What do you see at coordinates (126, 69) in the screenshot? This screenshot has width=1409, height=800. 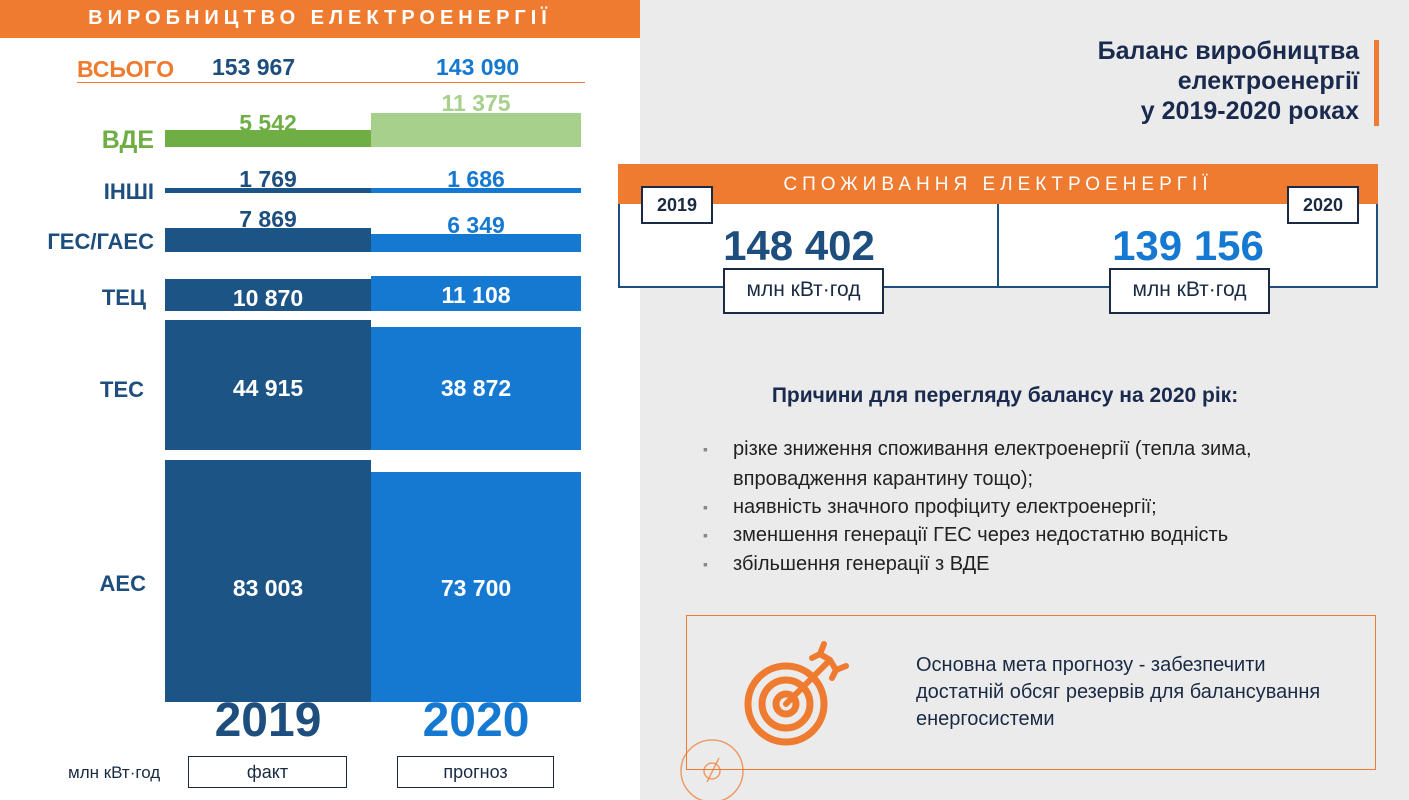 I see `total-label: ВСЬОГО` at bounding box center [126, 69].